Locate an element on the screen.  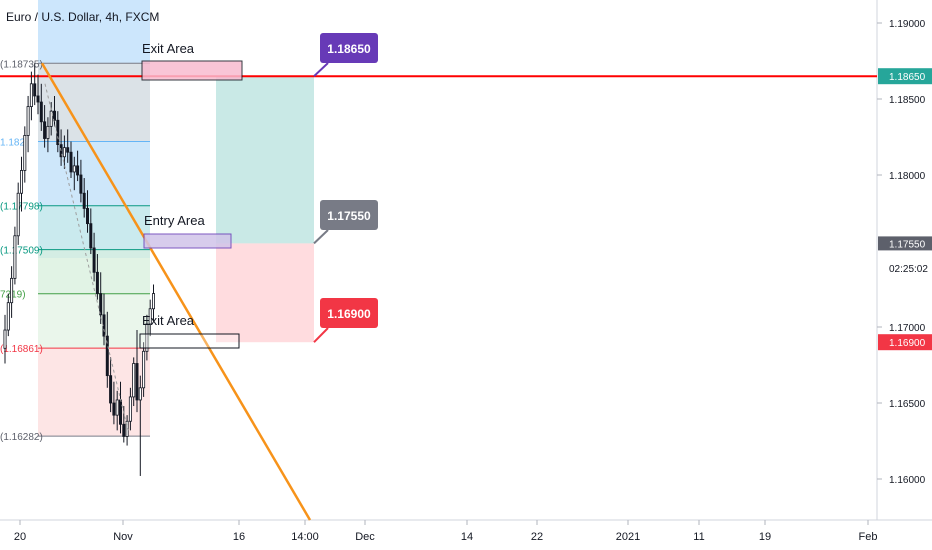
price-tick-label: 1.18000 is located at coordinates (907, 176).